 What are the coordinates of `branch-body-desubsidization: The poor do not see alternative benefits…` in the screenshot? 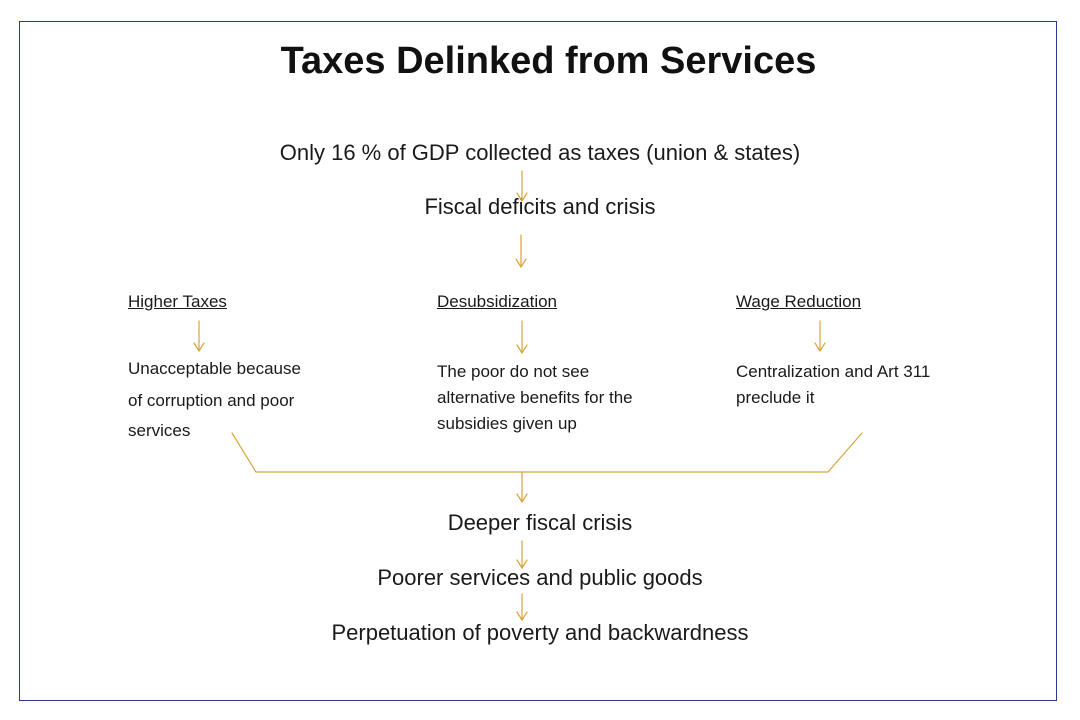 It's located at (535, 398).